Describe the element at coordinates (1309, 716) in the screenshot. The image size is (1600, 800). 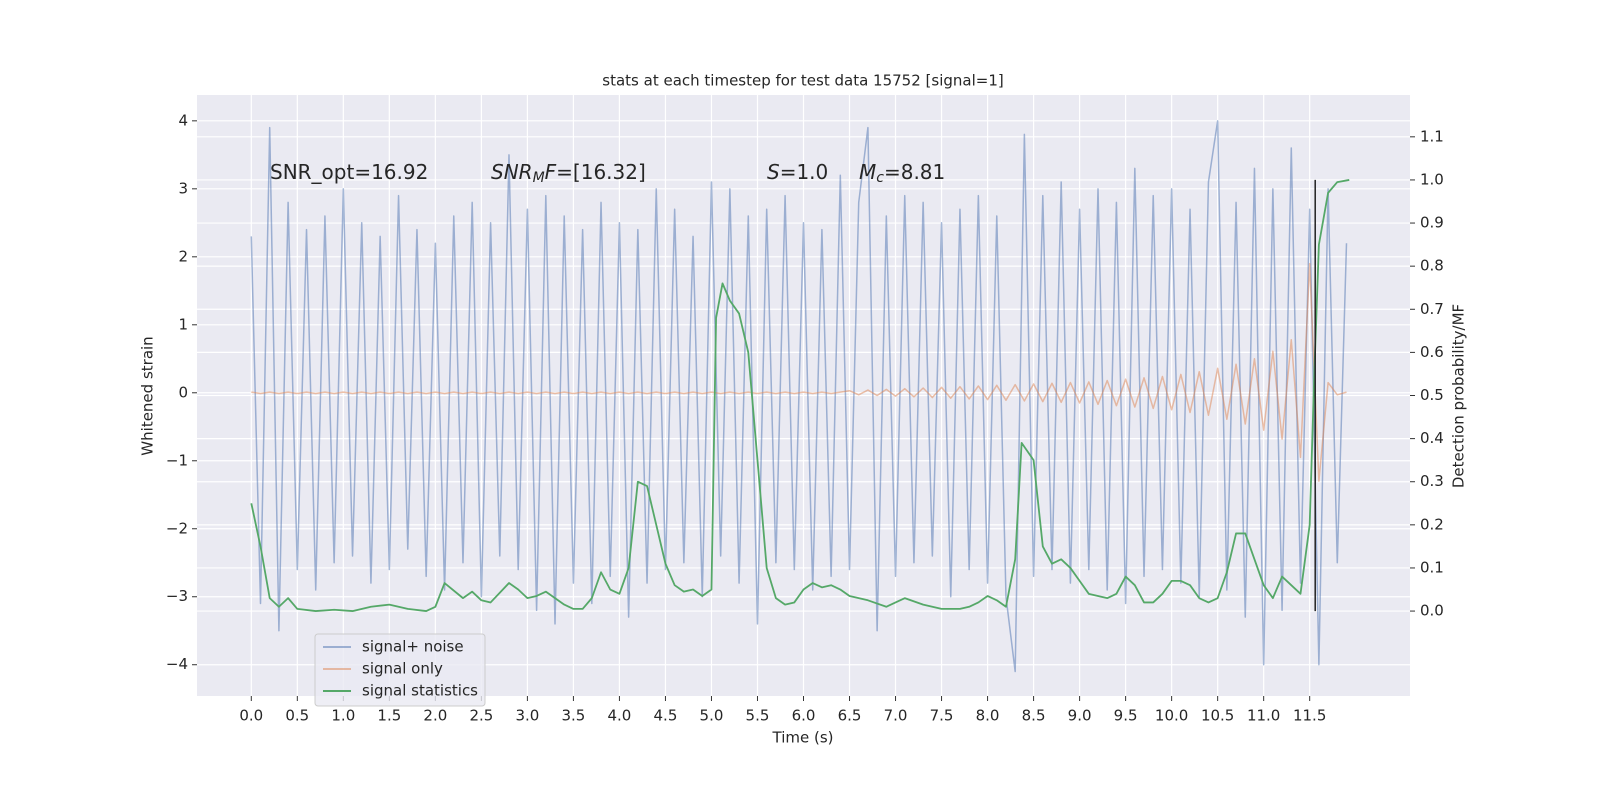
I see `x-tick-label: 11.5` at that location.